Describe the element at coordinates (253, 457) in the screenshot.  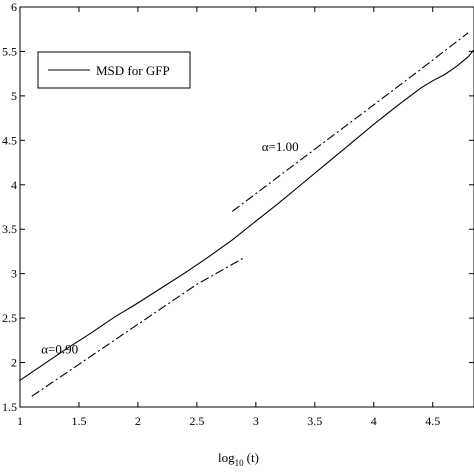
I see `x-axis-label-tail: (t)` at that location.